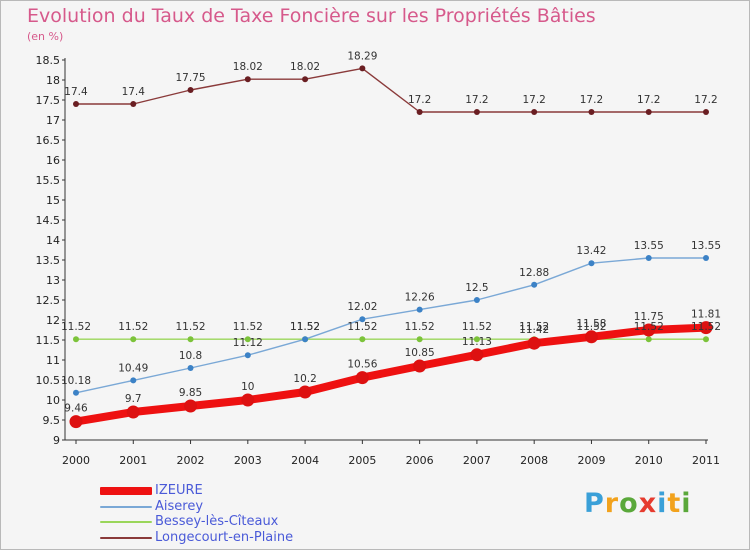  What do you see at coordinates (179, 506) in the screenshot?
I see `legend-label: Aiserey` at bounding box center [179, 506].